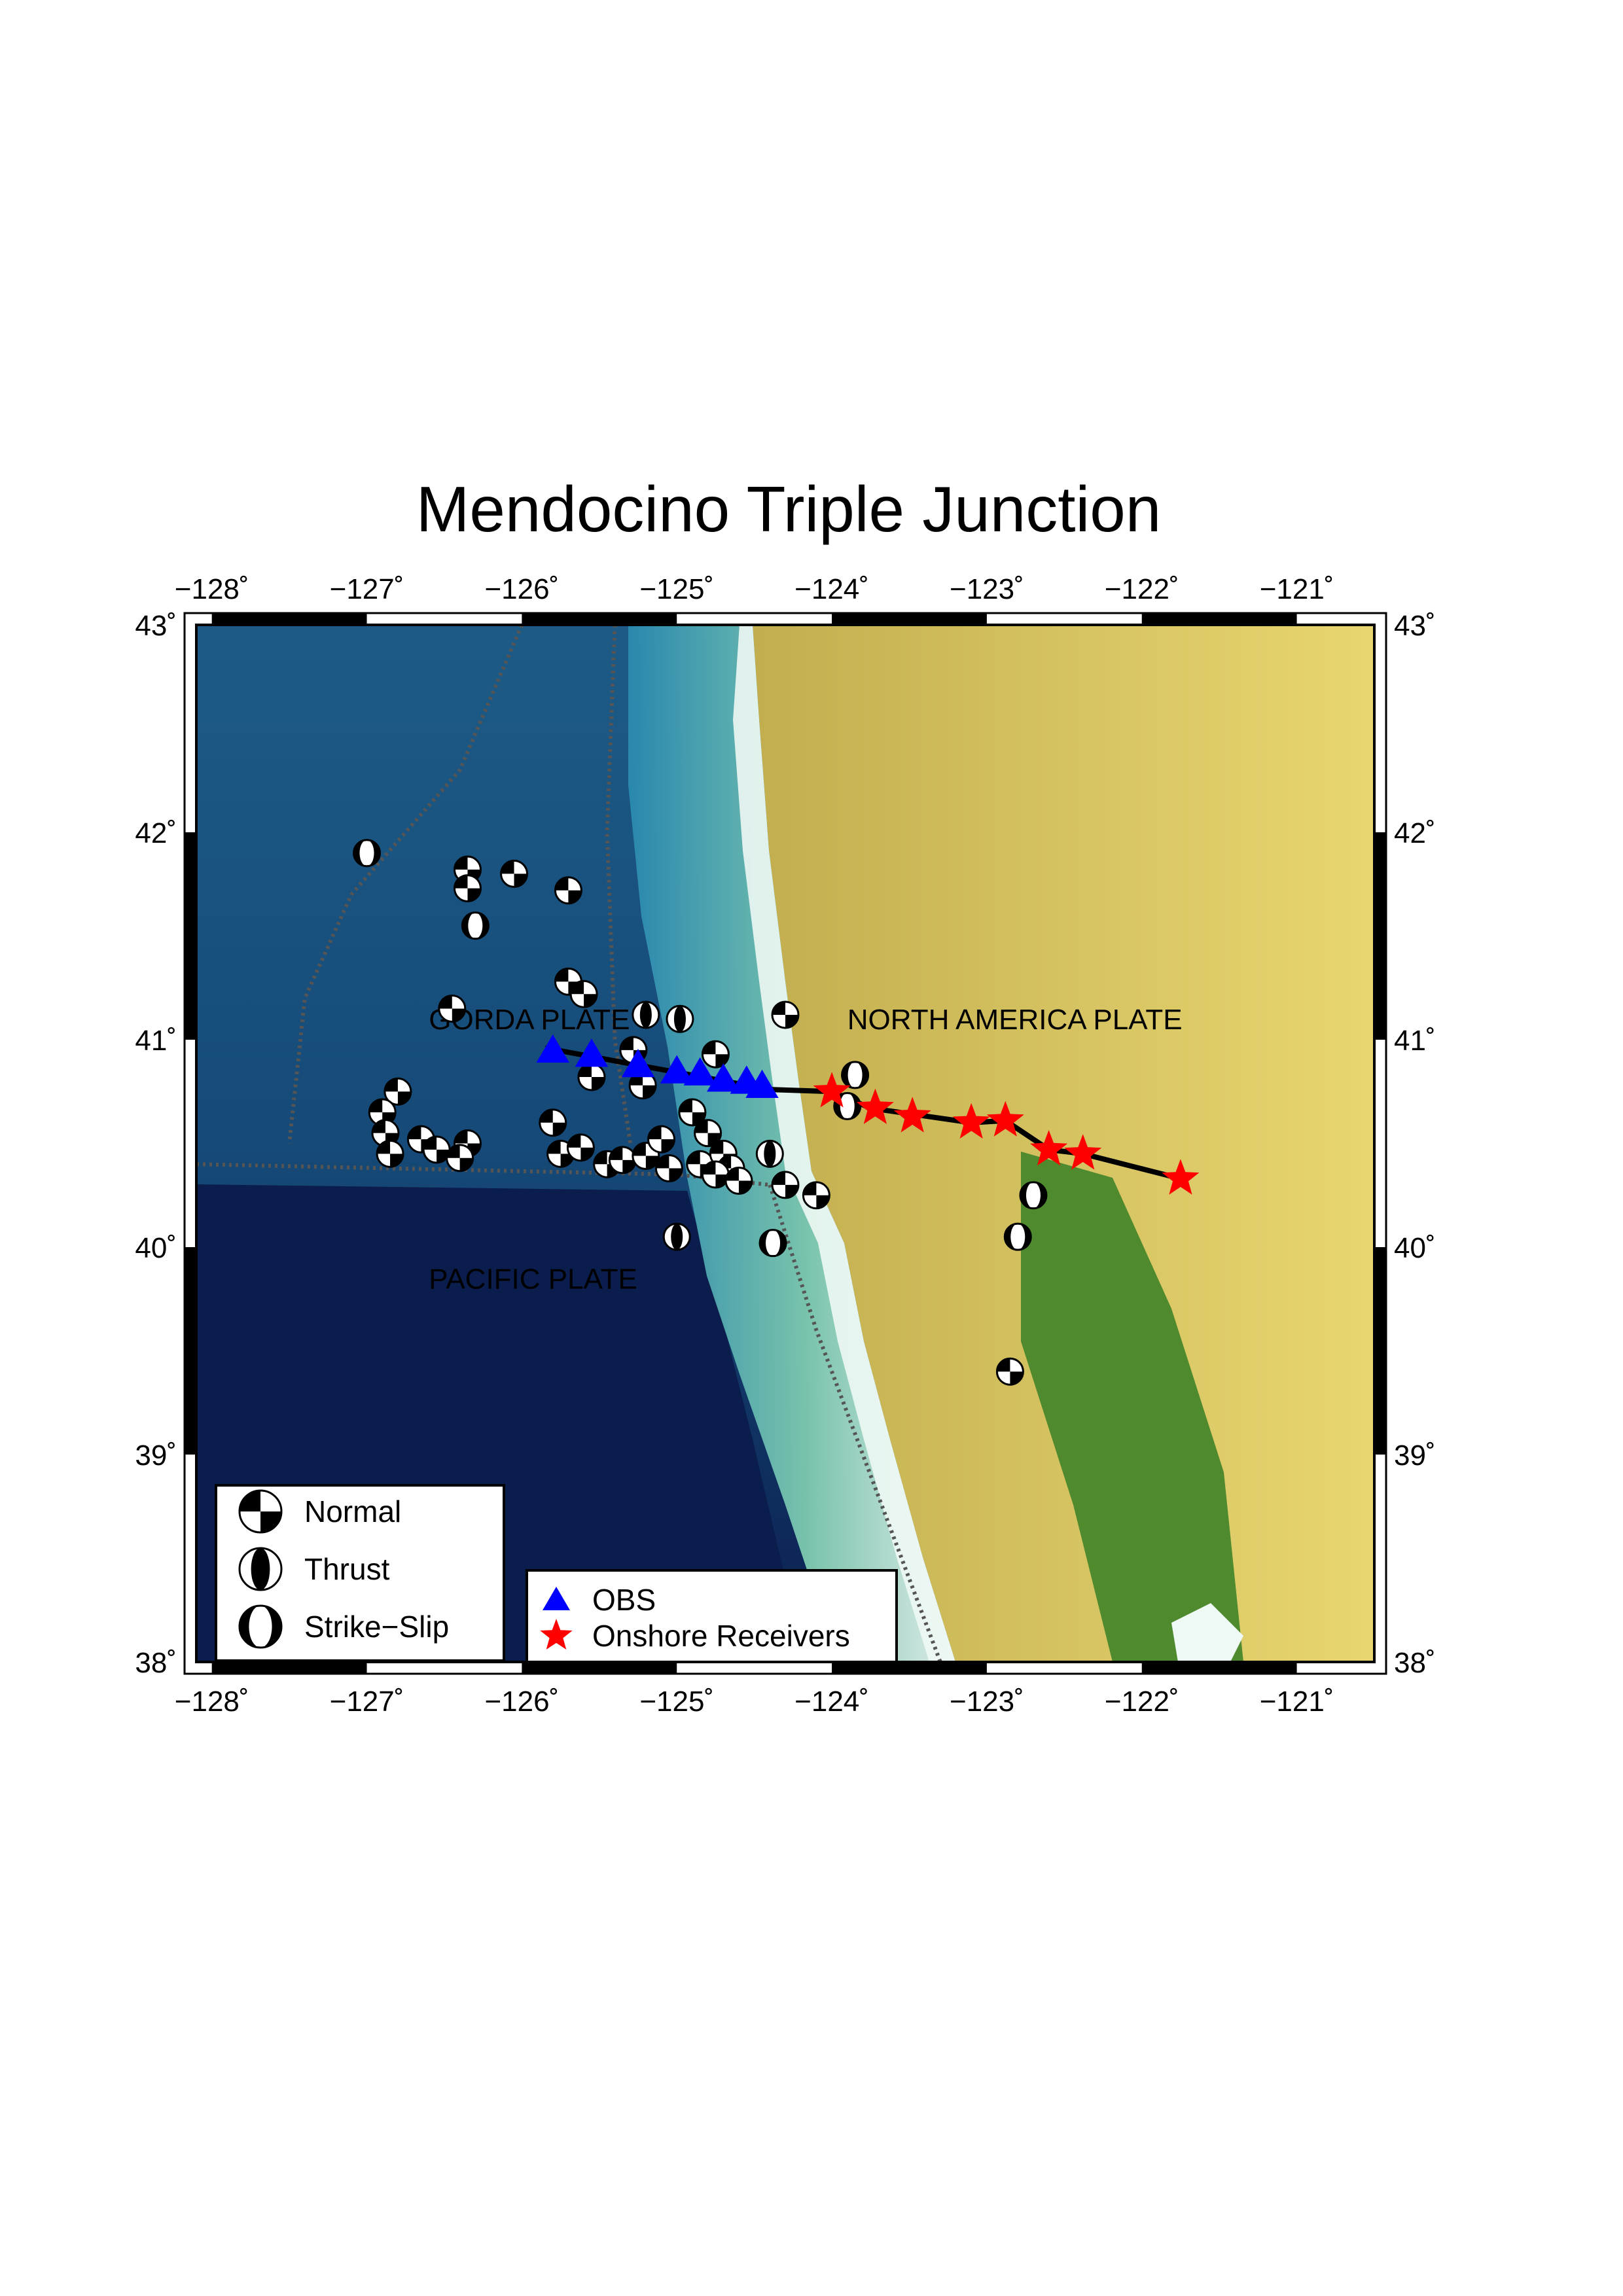 This screenshot has height=2296, width=1623. What do you see at coordinates (156, 1041) in the screenshot?
I see `lat-tick-label: 41˚` at bounding box center [156, 1041].